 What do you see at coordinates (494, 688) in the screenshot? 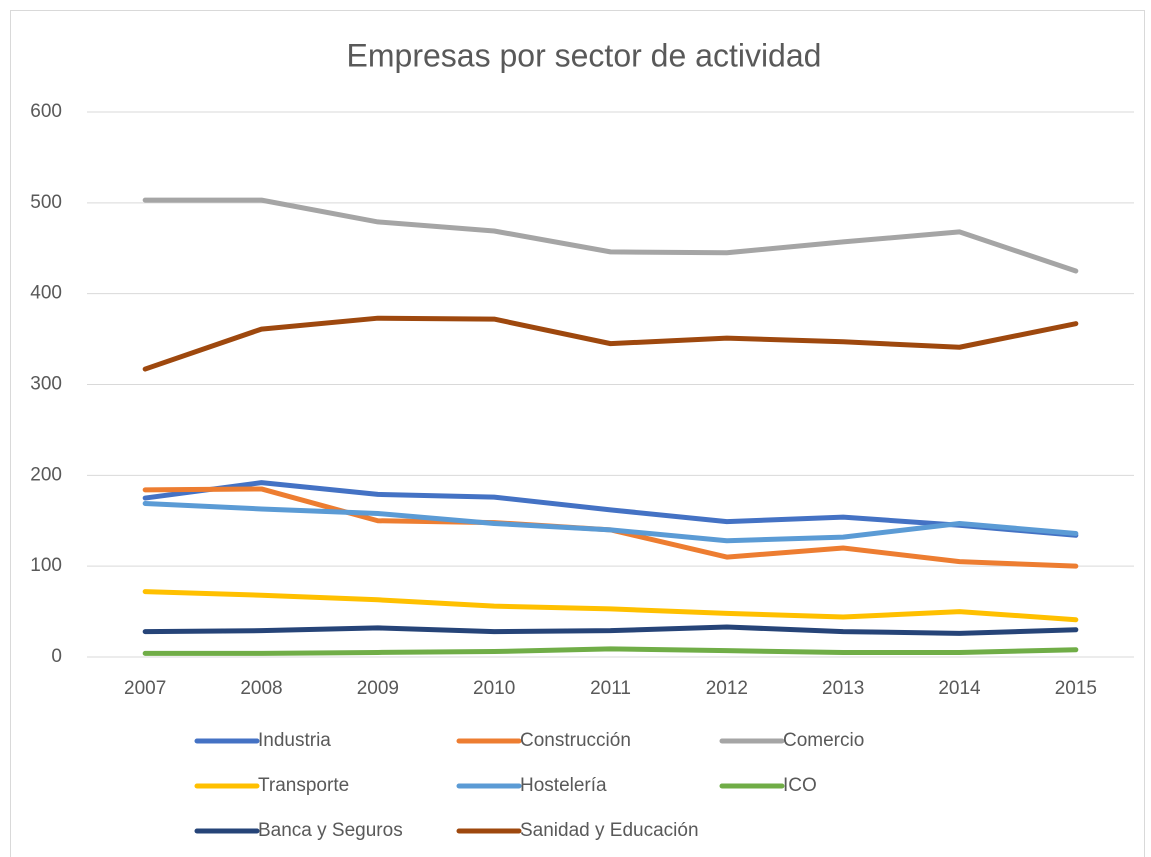
I see `x-tick-label: 2010` at bounding box center [494, 688].